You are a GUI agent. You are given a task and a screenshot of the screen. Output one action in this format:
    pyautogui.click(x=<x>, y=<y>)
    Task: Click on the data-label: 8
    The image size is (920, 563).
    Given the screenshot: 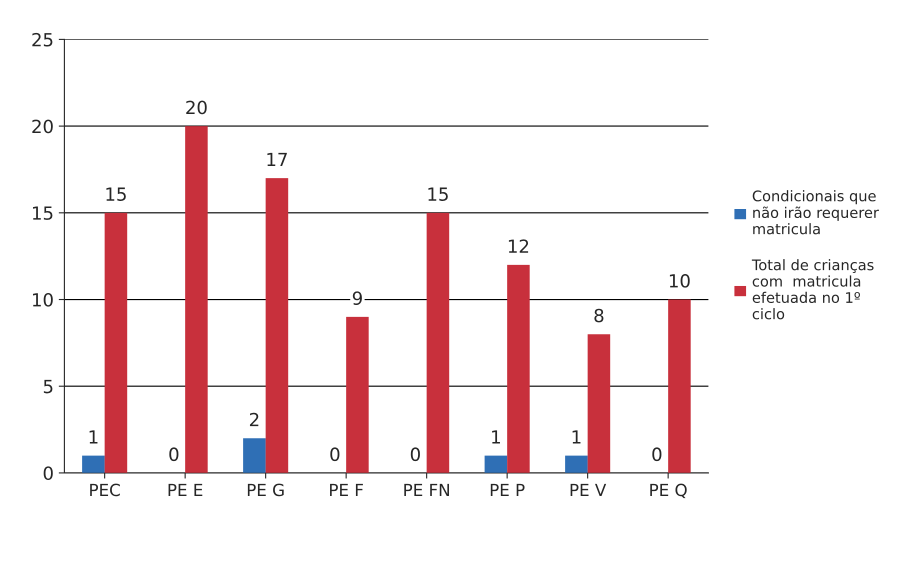 What is the action you would take?
    pyautogui.click(x=599, y=315)
    